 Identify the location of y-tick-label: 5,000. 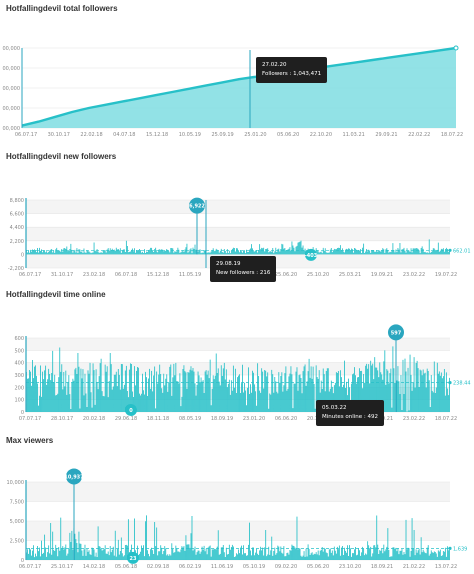
(17, 522).